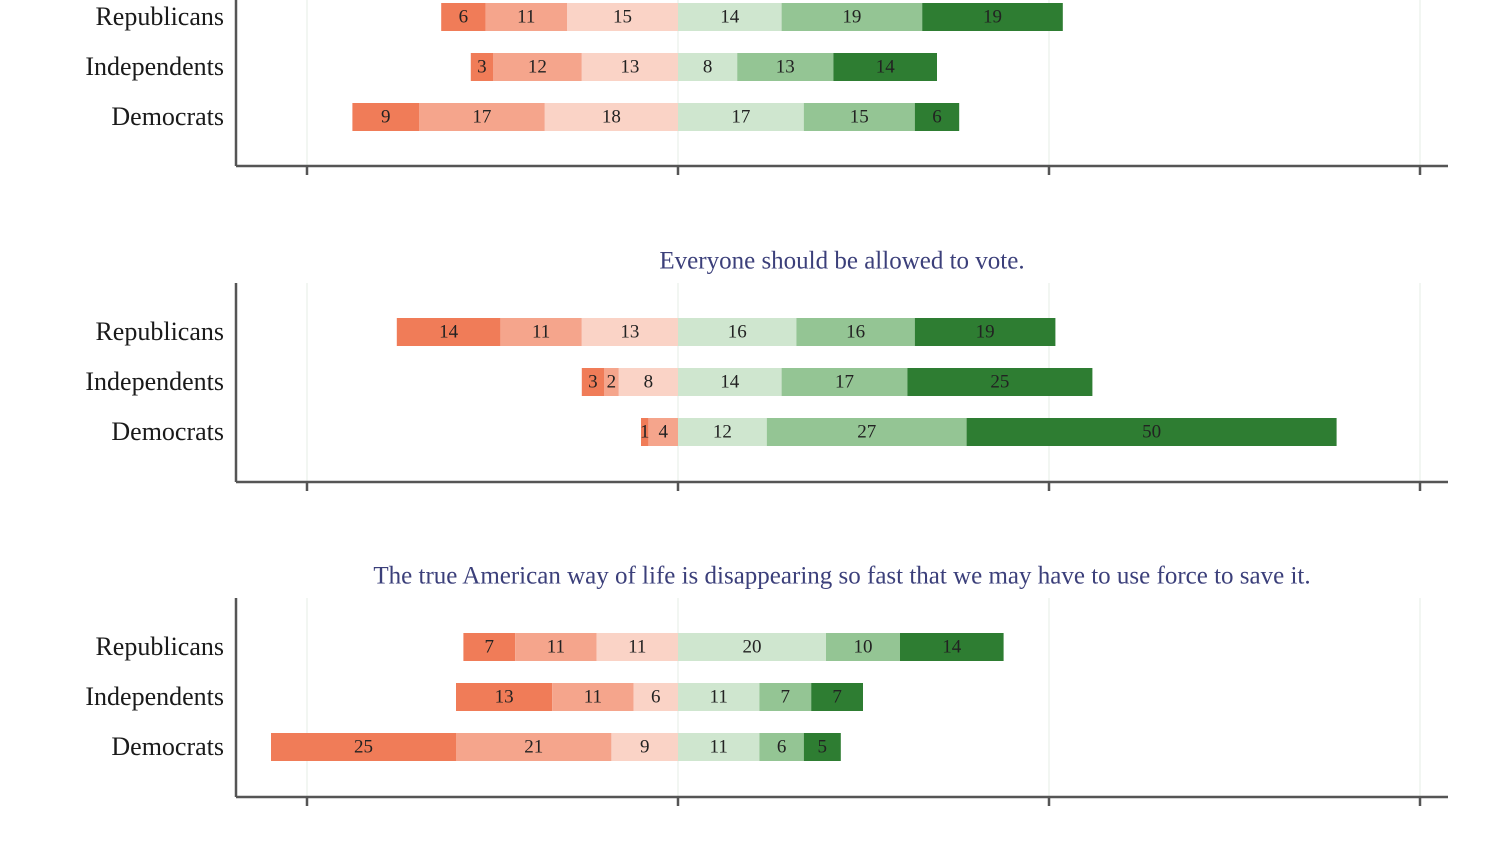 The height and width of the screenshot is (844, 1500). I want to click on segment-value-label: 50, so click(1151, 431).